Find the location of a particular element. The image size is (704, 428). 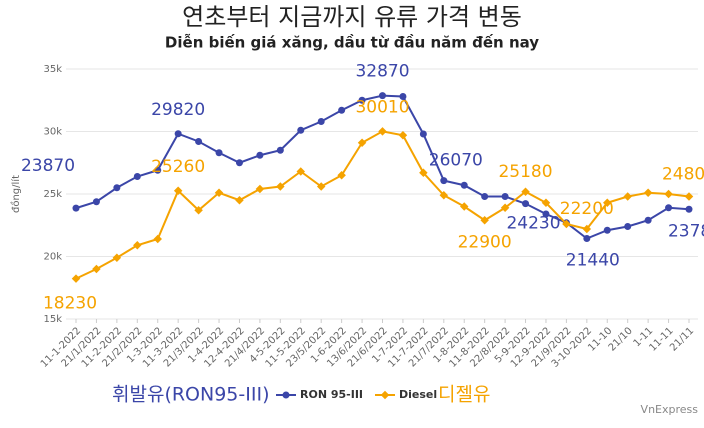

data-label: 26070 is located at coordinates (456, 161).